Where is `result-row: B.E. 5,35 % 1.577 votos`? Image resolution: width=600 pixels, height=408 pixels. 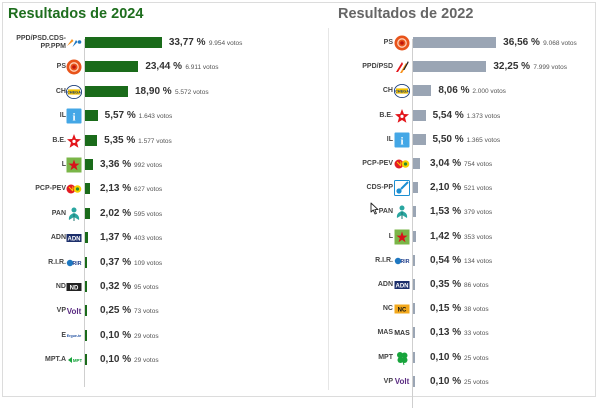
result-row: B.E. 5,35 % 1.577 votos is located at coordinates (300, 141).